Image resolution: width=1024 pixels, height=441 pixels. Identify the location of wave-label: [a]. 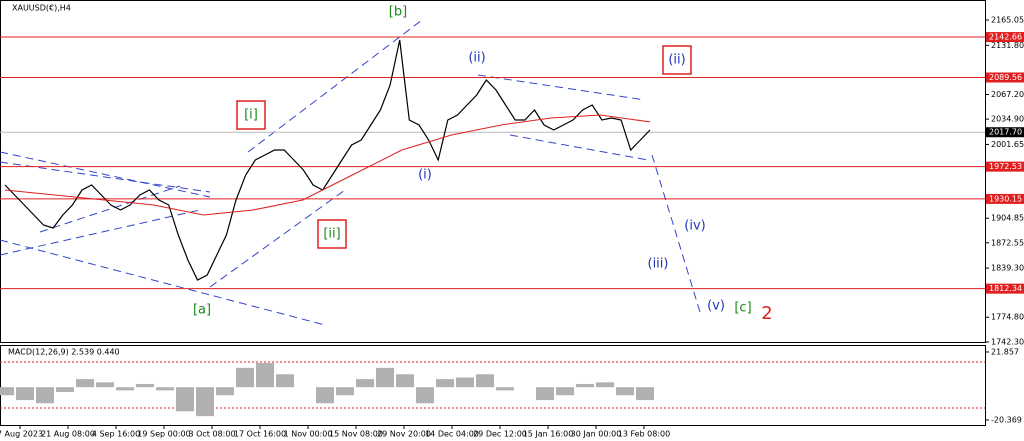
(202, 310).